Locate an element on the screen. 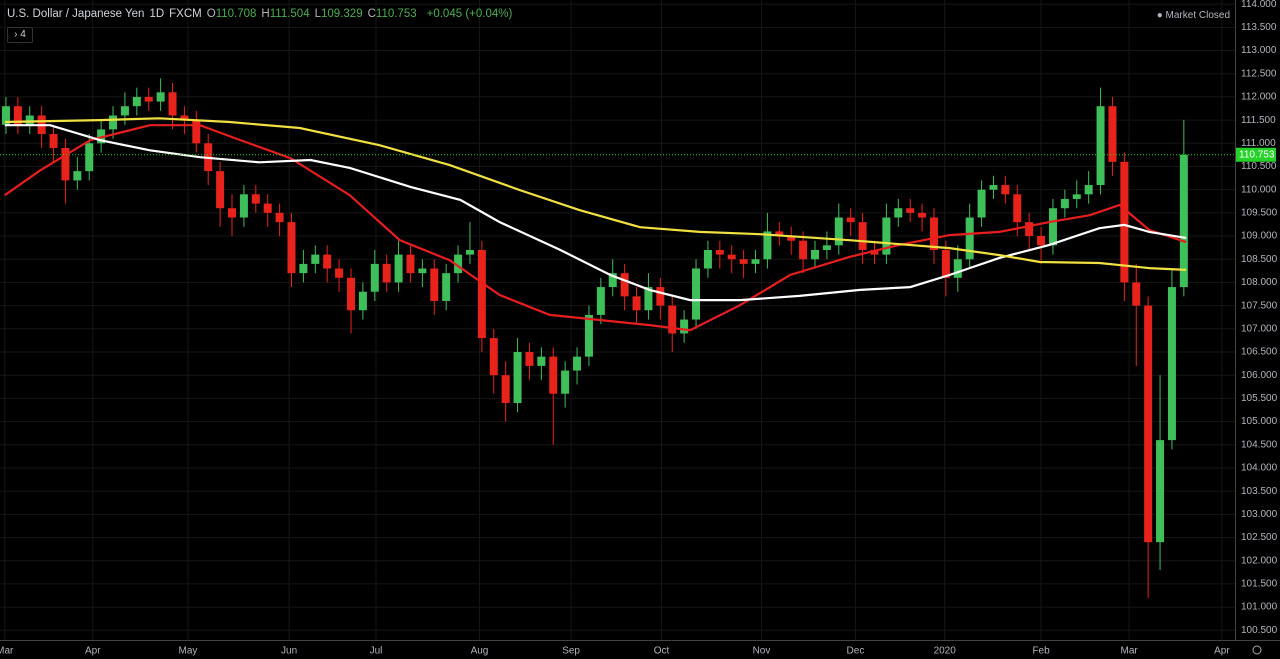 The width and height of the screenshot is (1280, 659). interval: 1D is located at coordinates (157, 14).